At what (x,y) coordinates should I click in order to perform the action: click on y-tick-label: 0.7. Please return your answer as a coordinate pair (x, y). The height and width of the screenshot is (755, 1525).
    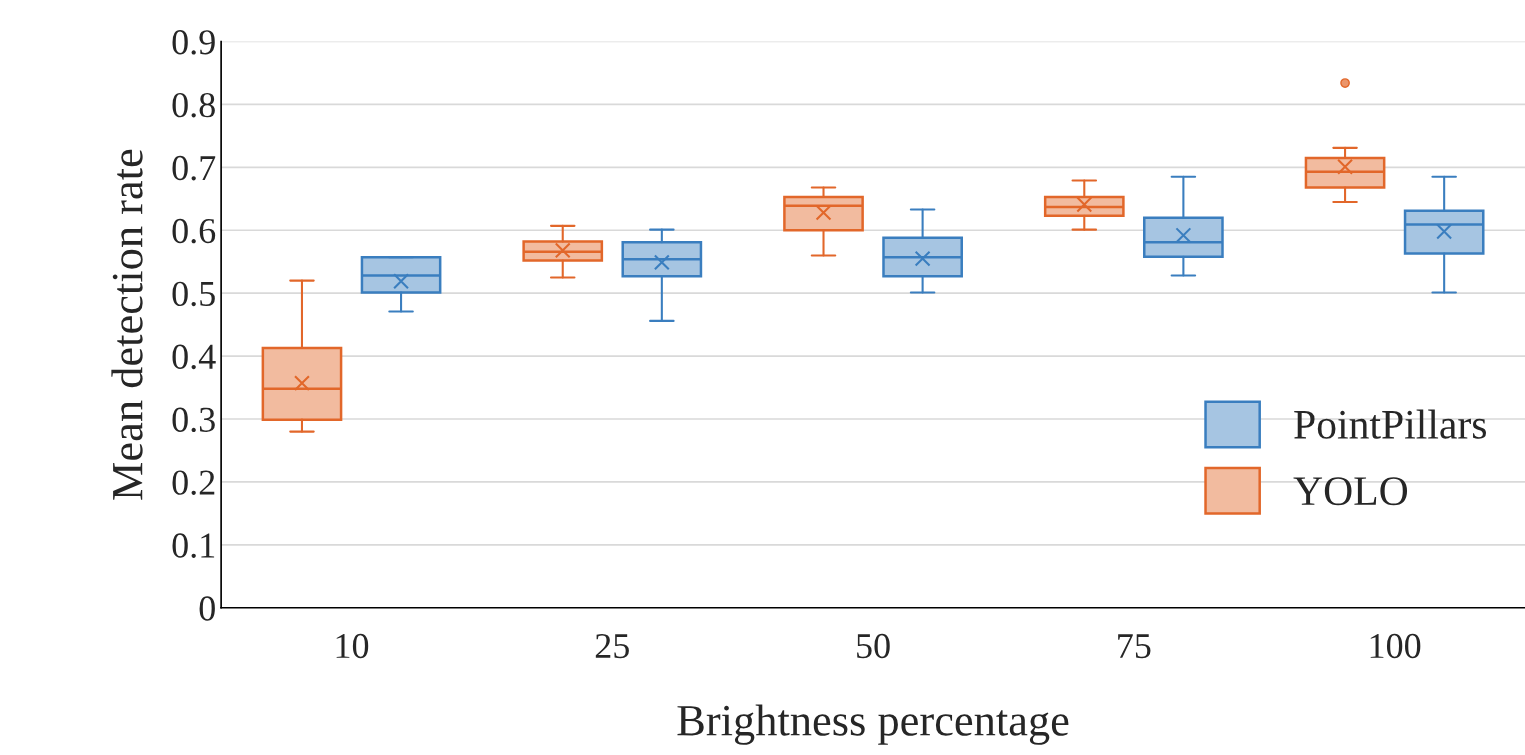
    Looking at the image, I should click on (194, 168).